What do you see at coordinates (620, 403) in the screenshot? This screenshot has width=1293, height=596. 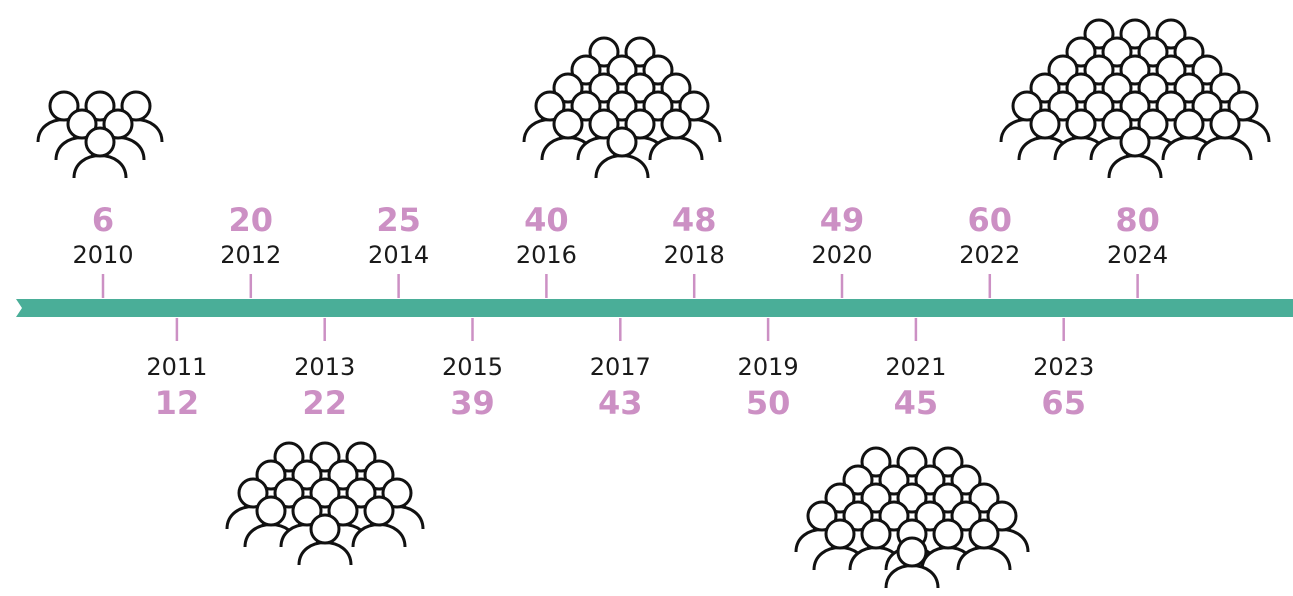 I see `entry-value: 43` at bounding box center [620, 403].